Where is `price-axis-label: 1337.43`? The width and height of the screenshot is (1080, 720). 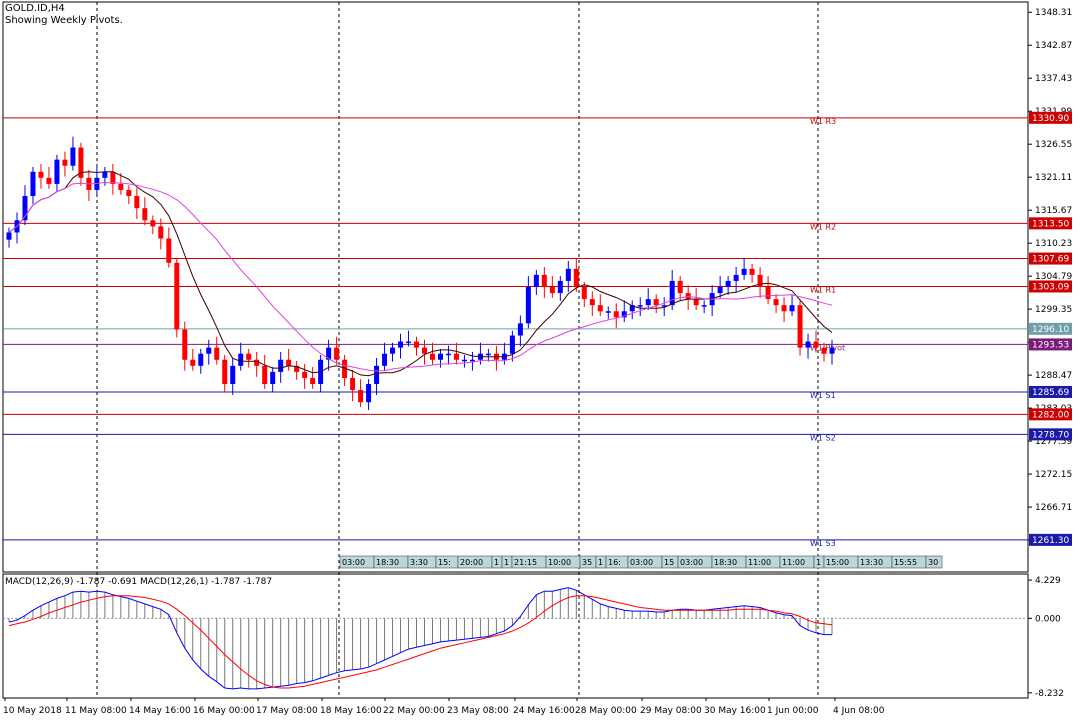
price-axis-label: 1337.43 is located at coordinates (1053, 79).